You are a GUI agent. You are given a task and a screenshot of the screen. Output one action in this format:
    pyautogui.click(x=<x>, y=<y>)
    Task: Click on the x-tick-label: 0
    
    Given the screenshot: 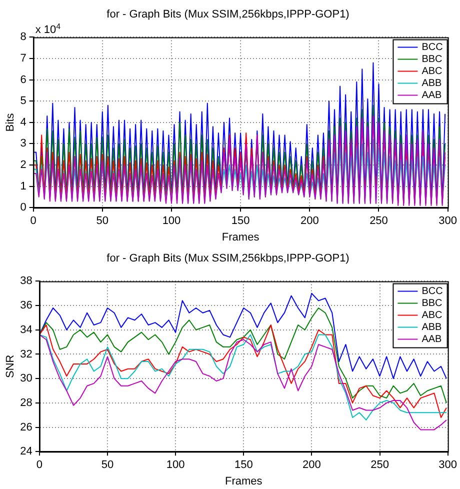 What is the action you would take?
    pyautogui.click(x=39, y=465)
    